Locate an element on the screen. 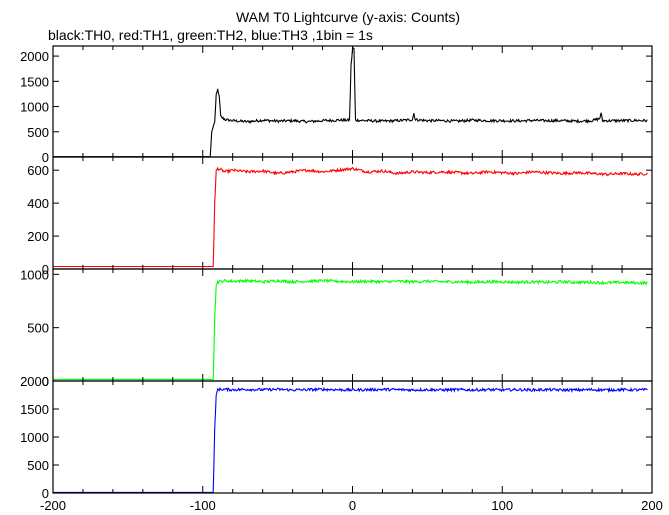 This screenshot has width=669, height=515. y-tick-label: 600 is located at coordinates (38, 170).